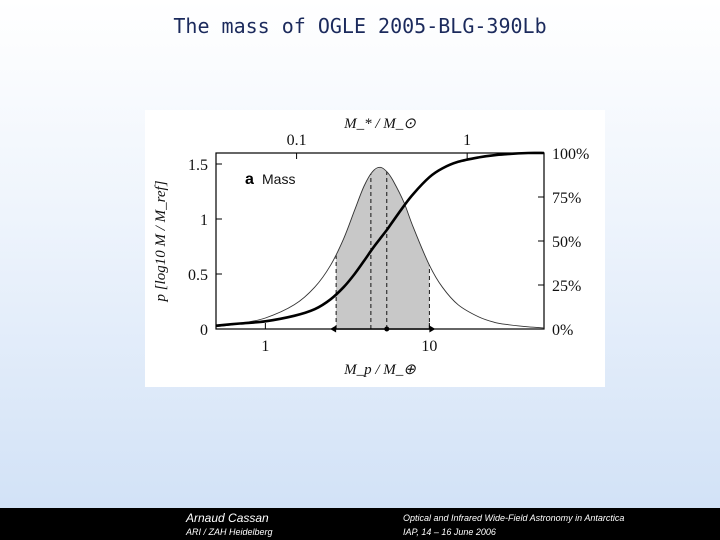 The height and width of the screenshot is (540, 720). Describe the element at coordinates (278, 179) in the screenshot. I see `panel-title: Mass` at that location.